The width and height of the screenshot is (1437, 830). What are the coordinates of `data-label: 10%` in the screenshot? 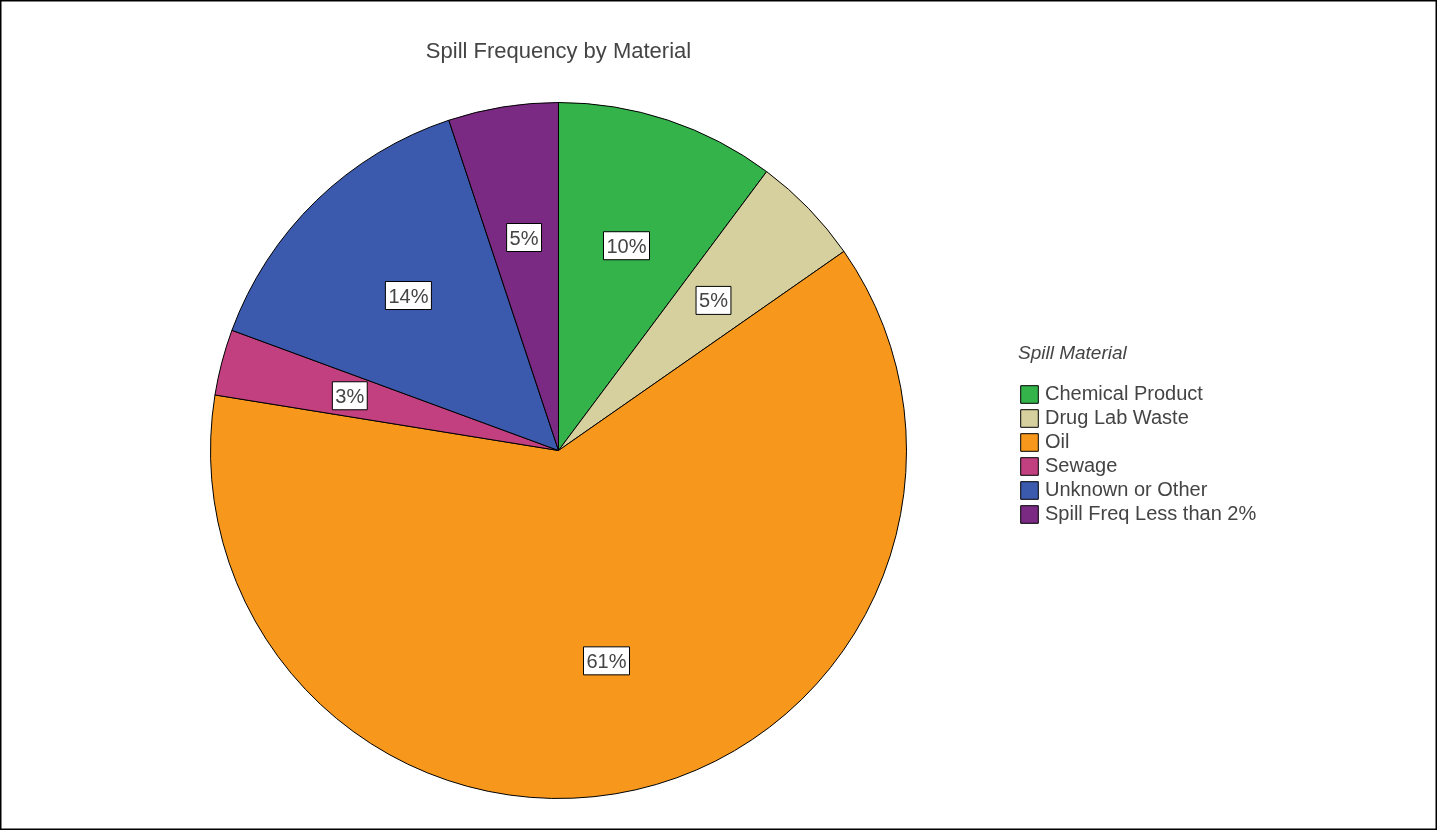 It's located at (626, 245).